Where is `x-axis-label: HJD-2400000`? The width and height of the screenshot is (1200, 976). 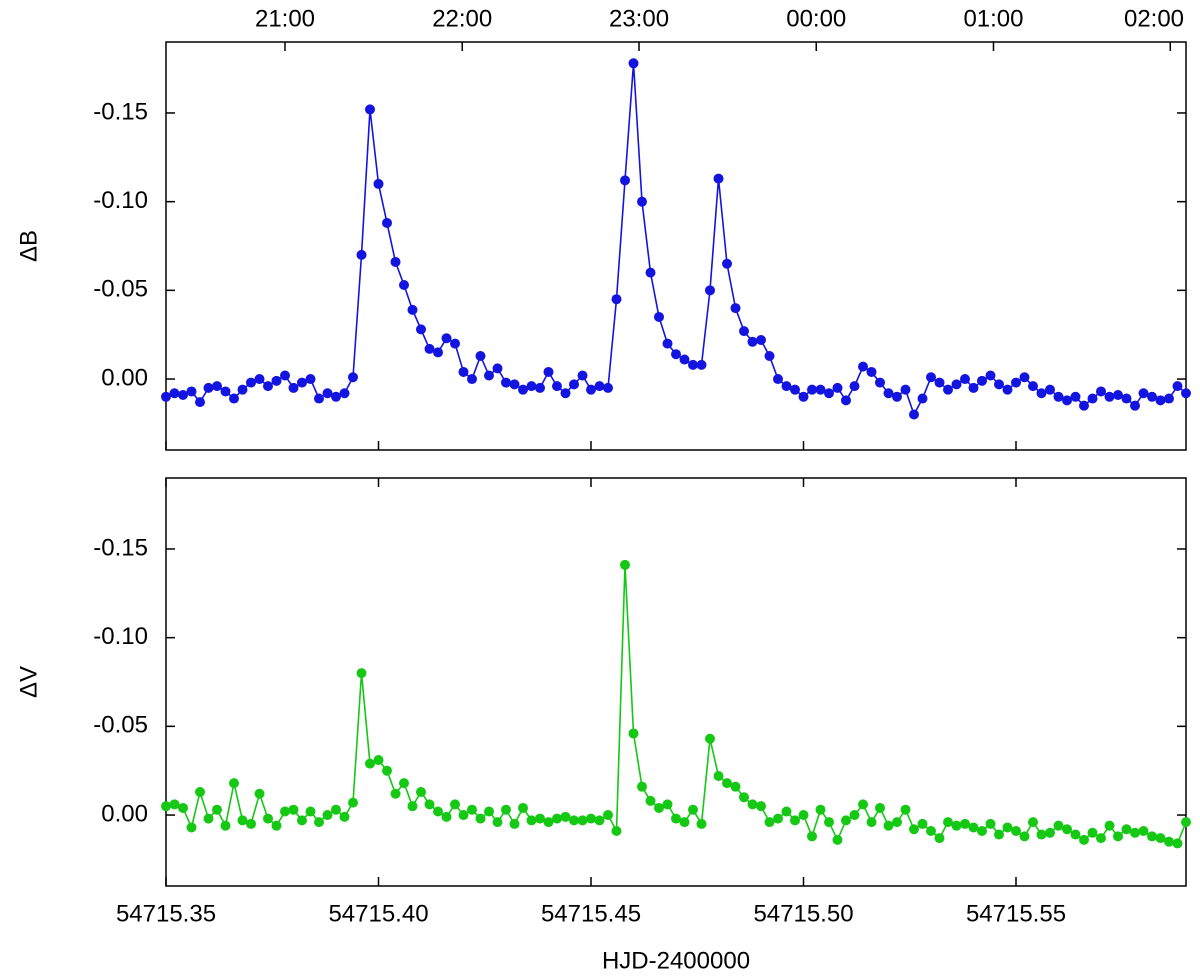
x-axis-label: HJD-2400000 is located at coordinates (676, 960).